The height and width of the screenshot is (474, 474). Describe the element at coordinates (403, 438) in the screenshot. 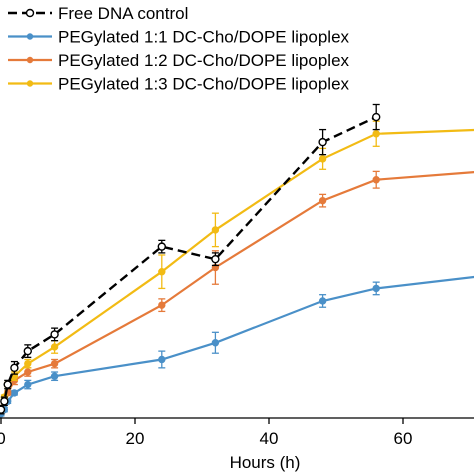

I see `x-tick-label-60: 60` at that location.